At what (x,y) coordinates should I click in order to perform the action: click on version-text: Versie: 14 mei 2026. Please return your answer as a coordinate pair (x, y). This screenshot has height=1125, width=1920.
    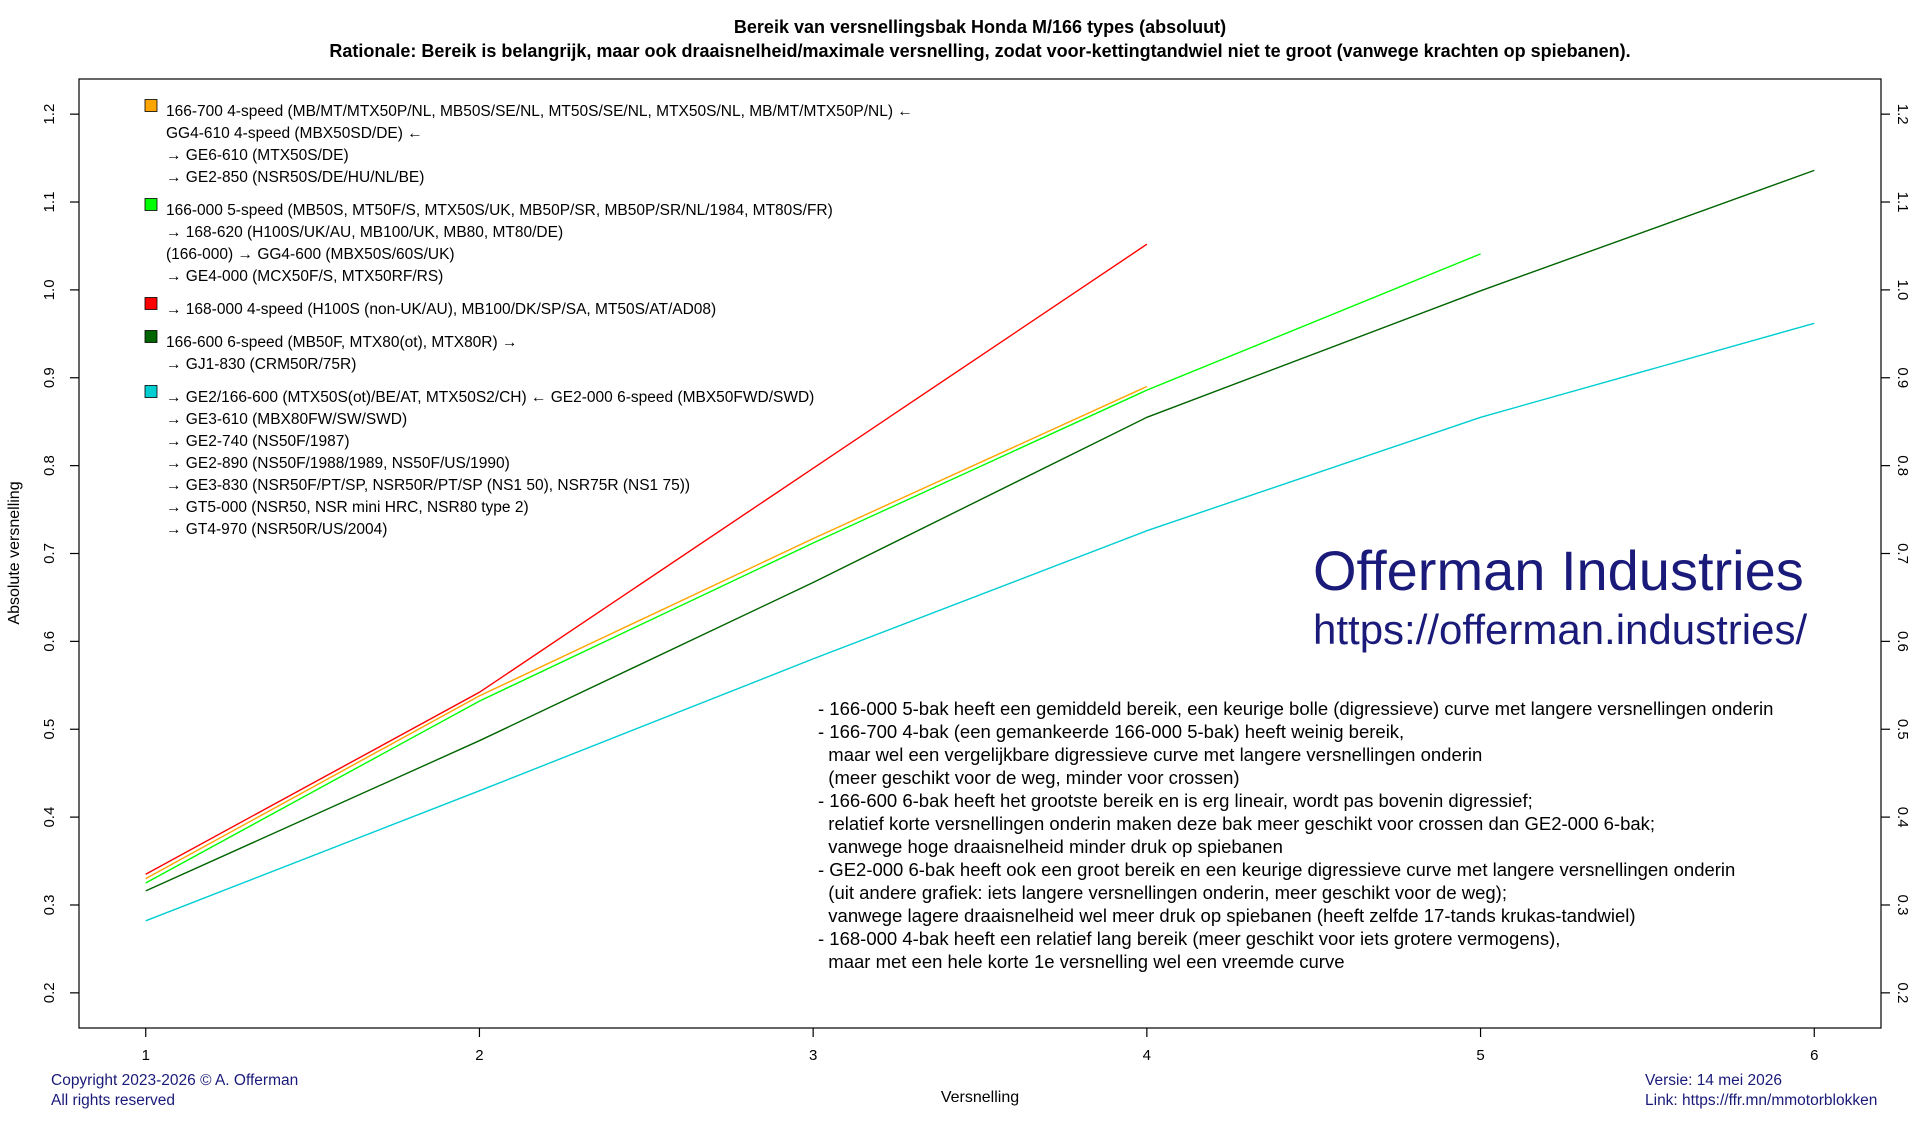
    Looking at the image, I should click on (1713, 1080).